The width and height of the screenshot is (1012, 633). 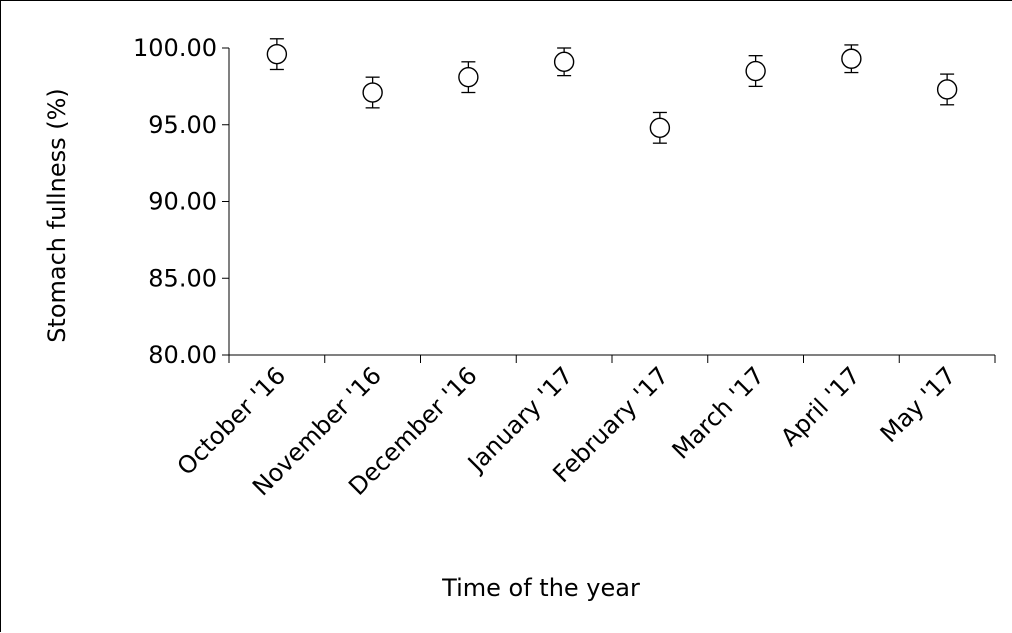 I want to click on x-axis-title: Time of the year, so click(x=540, y=588).